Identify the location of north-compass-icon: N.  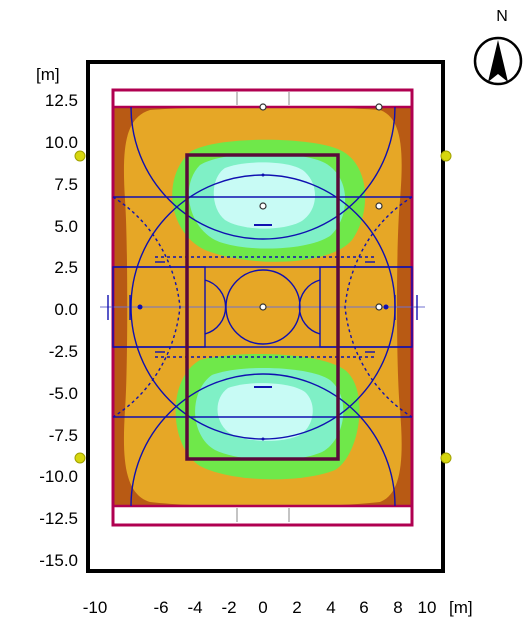
(498, 47).